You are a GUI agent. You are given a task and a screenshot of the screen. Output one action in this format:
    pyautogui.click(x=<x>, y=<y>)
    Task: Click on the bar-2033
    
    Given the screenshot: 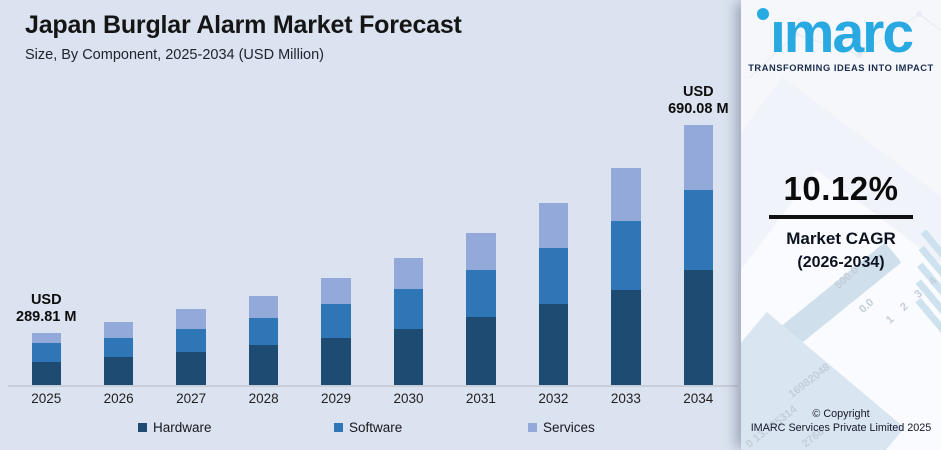 What is the action you would take?
    pyautogui.click(x=626, y=276)
    